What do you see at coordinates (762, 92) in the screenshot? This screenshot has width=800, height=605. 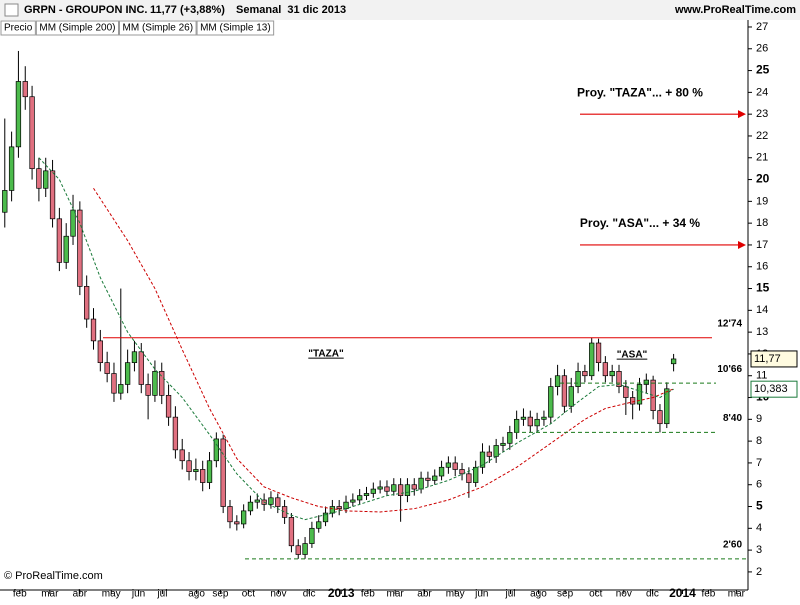 I see `y-tick-label: 24` at bounding box center [762, 92].